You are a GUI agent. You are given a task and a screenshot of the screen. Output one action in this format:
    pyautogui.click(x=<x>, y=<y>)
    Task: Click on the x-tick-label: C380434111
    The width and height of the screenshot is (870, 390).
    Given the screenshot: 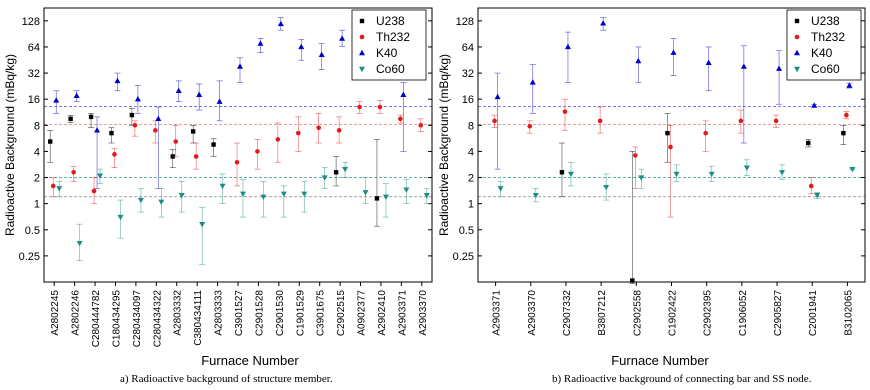 What is the action you would take?
    pyautogui.click(x=198, y=318)
    